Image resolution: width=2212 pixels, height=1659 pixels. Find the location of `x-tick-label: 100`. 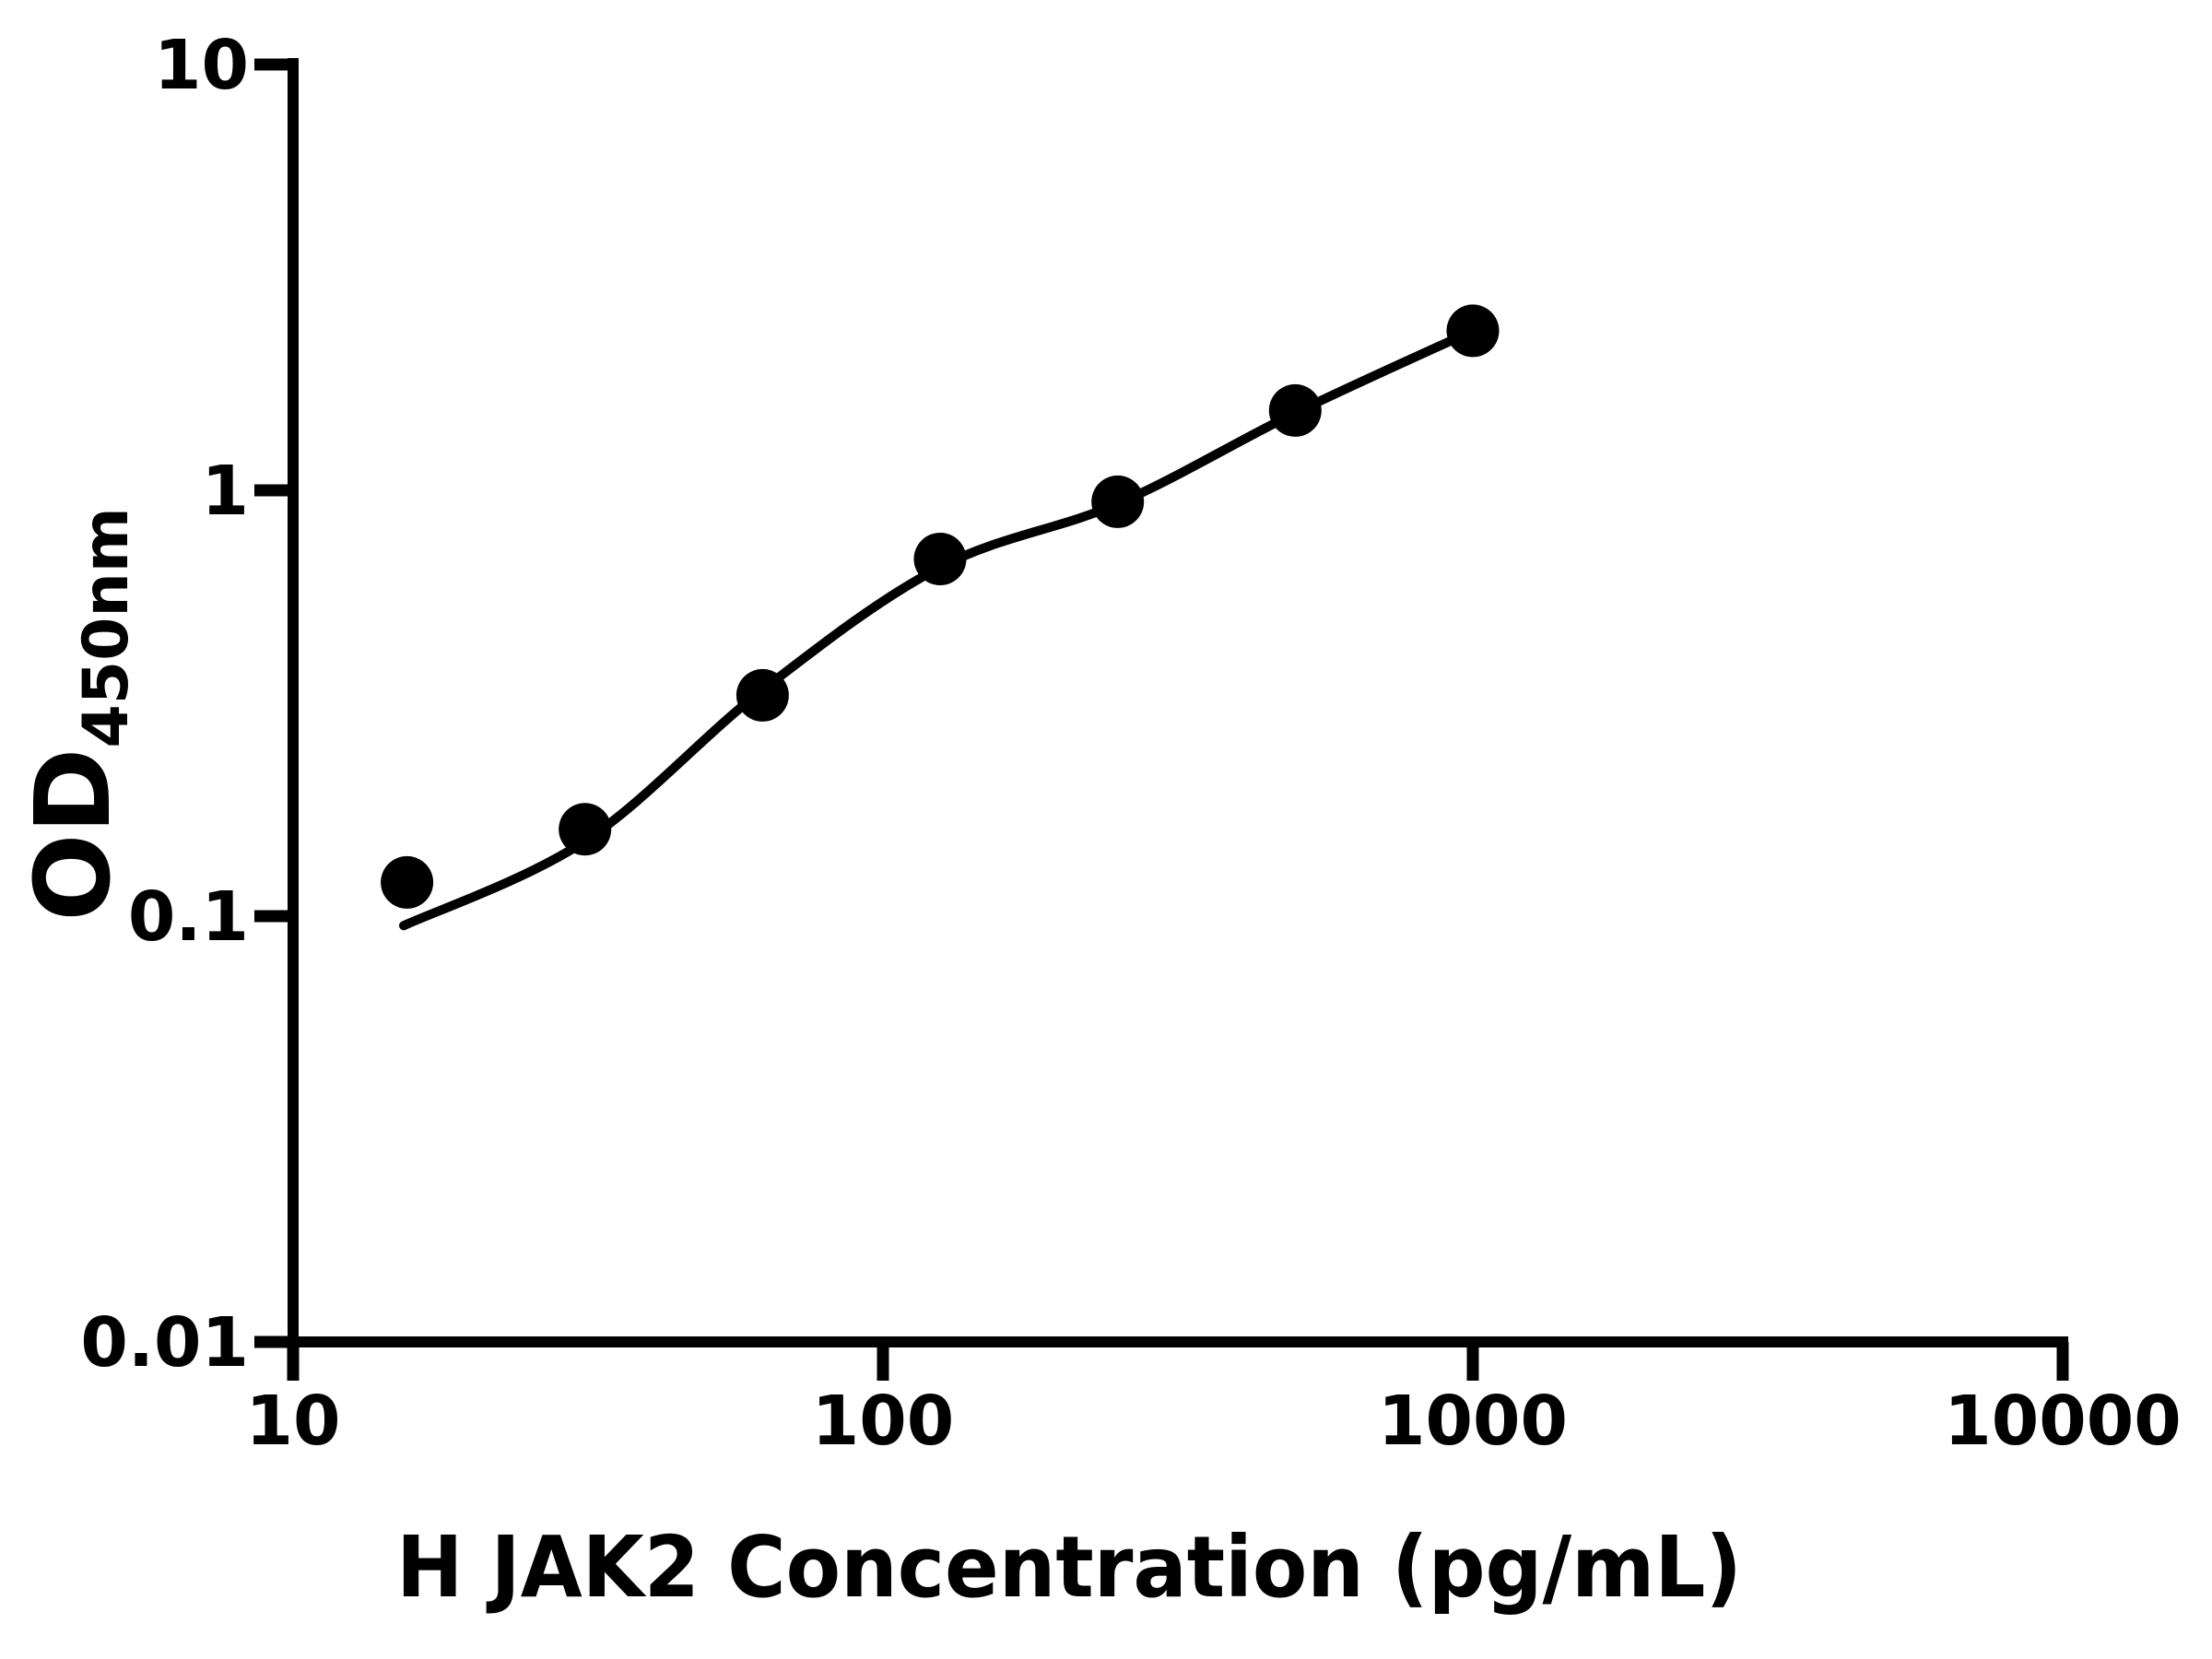

x-tick-label: 100 is located at coordinates (883, 1421).